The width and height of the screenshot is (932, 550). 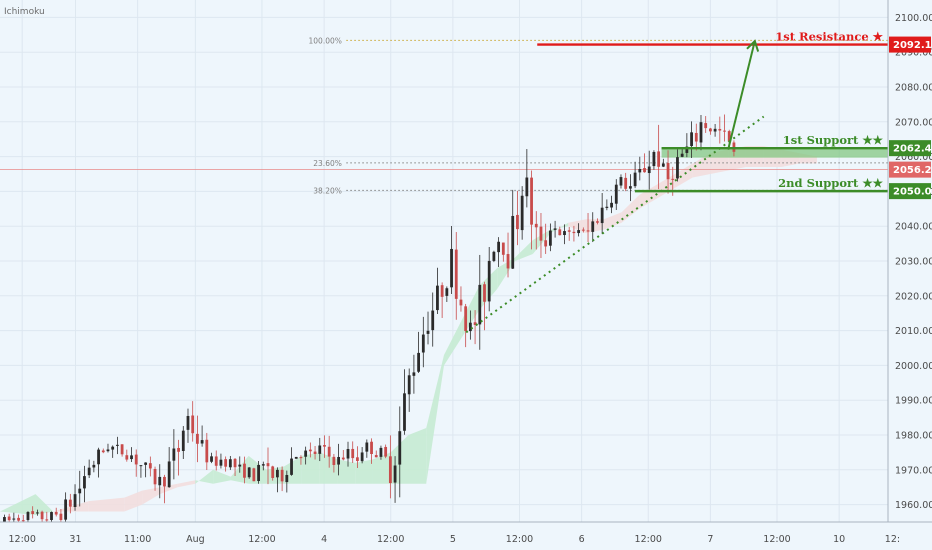 I want to click on forecast-arrow, so click(x=743, y=94).